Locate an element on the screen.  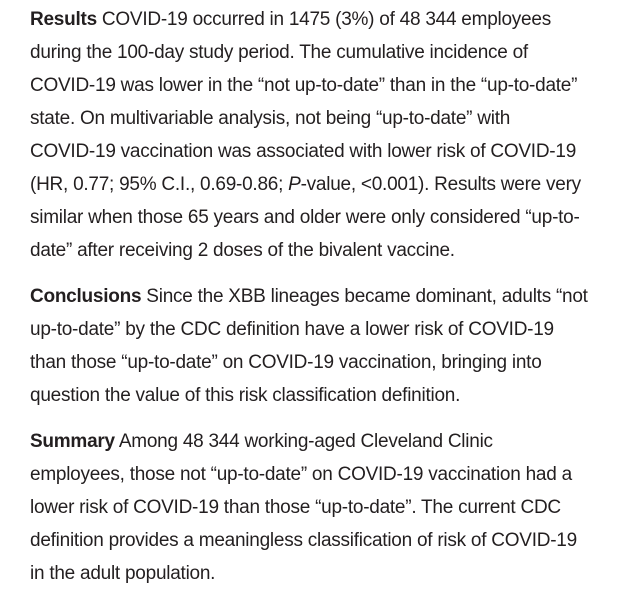
italic-text: P is located at coordinates (294, 184).